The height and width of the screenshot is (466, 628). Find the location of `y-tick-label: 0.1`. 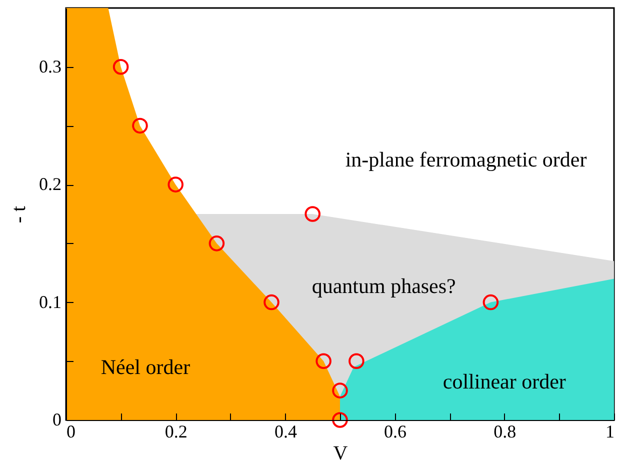

y-tick-label: 0.1 is located at coordinates (50, 302).